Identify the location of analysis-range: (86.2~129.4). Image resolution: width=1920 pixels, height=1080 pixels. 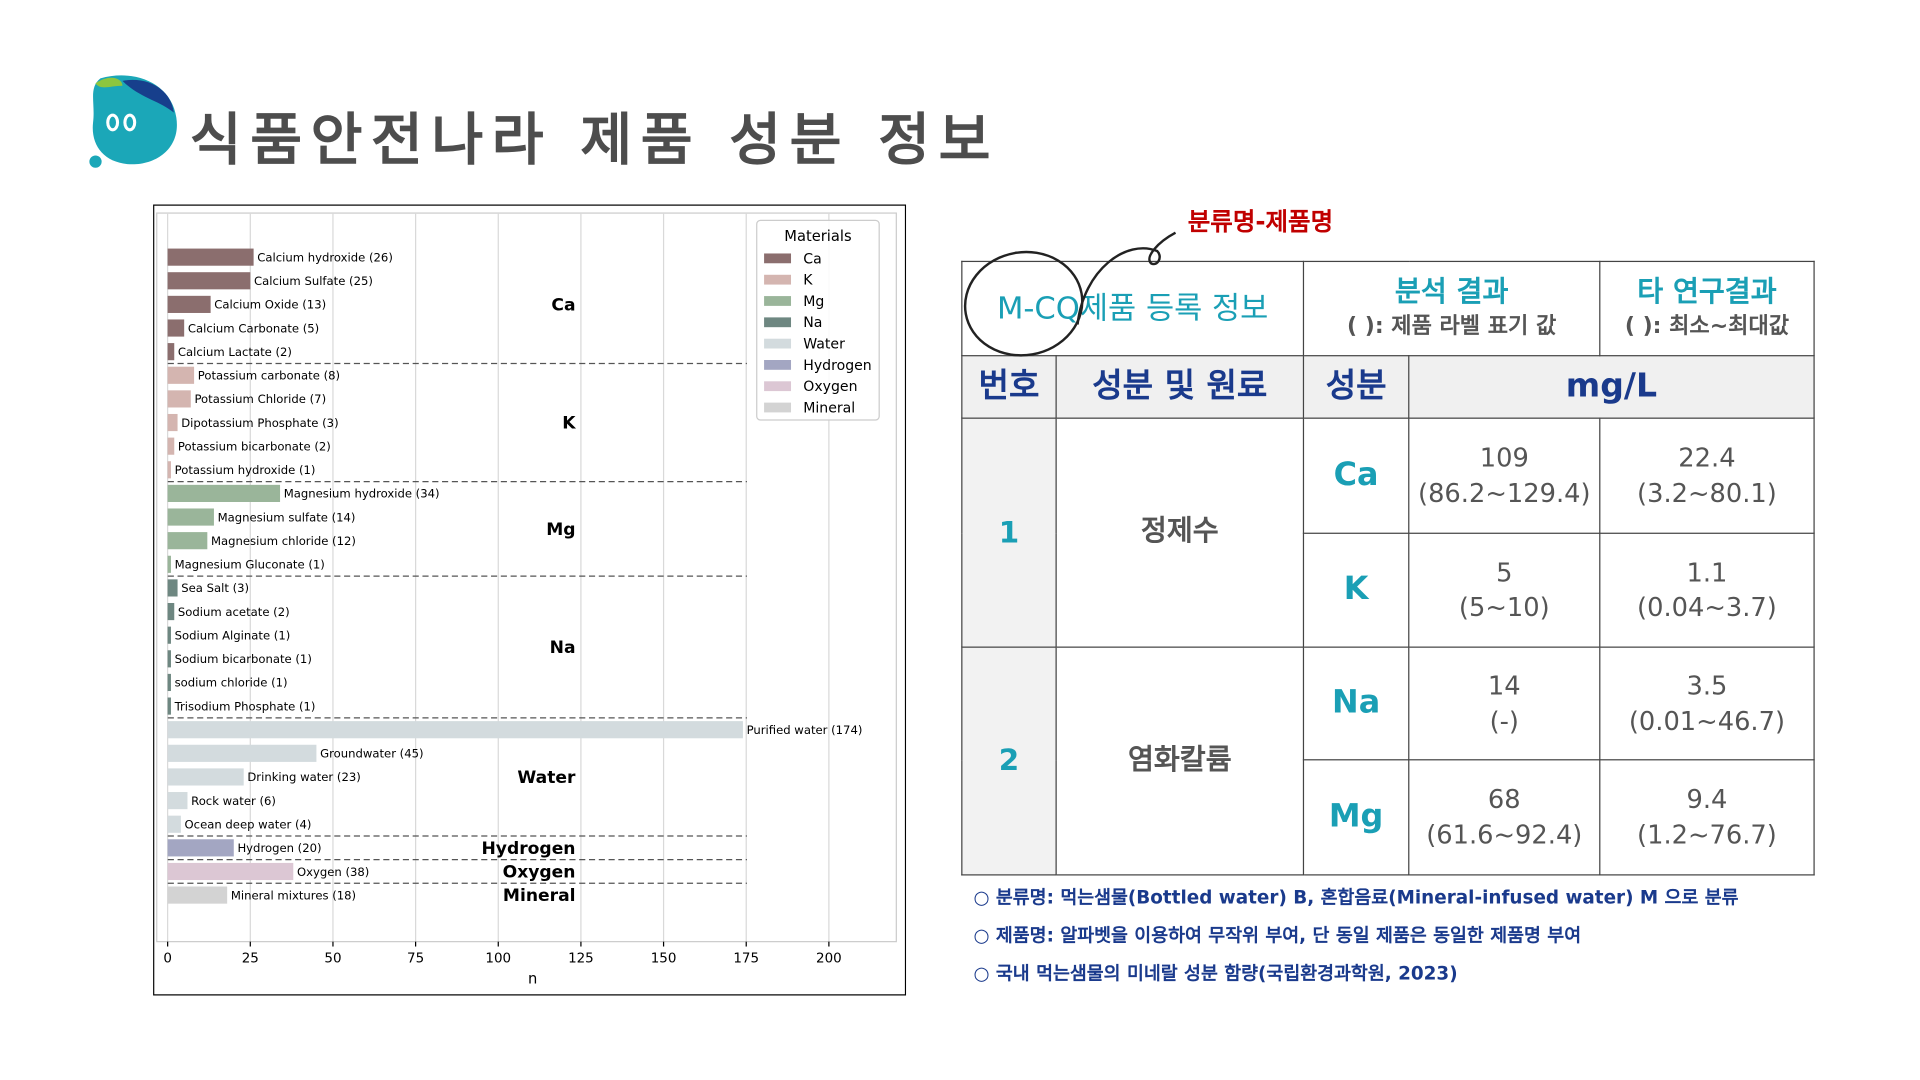
(1504, 493).